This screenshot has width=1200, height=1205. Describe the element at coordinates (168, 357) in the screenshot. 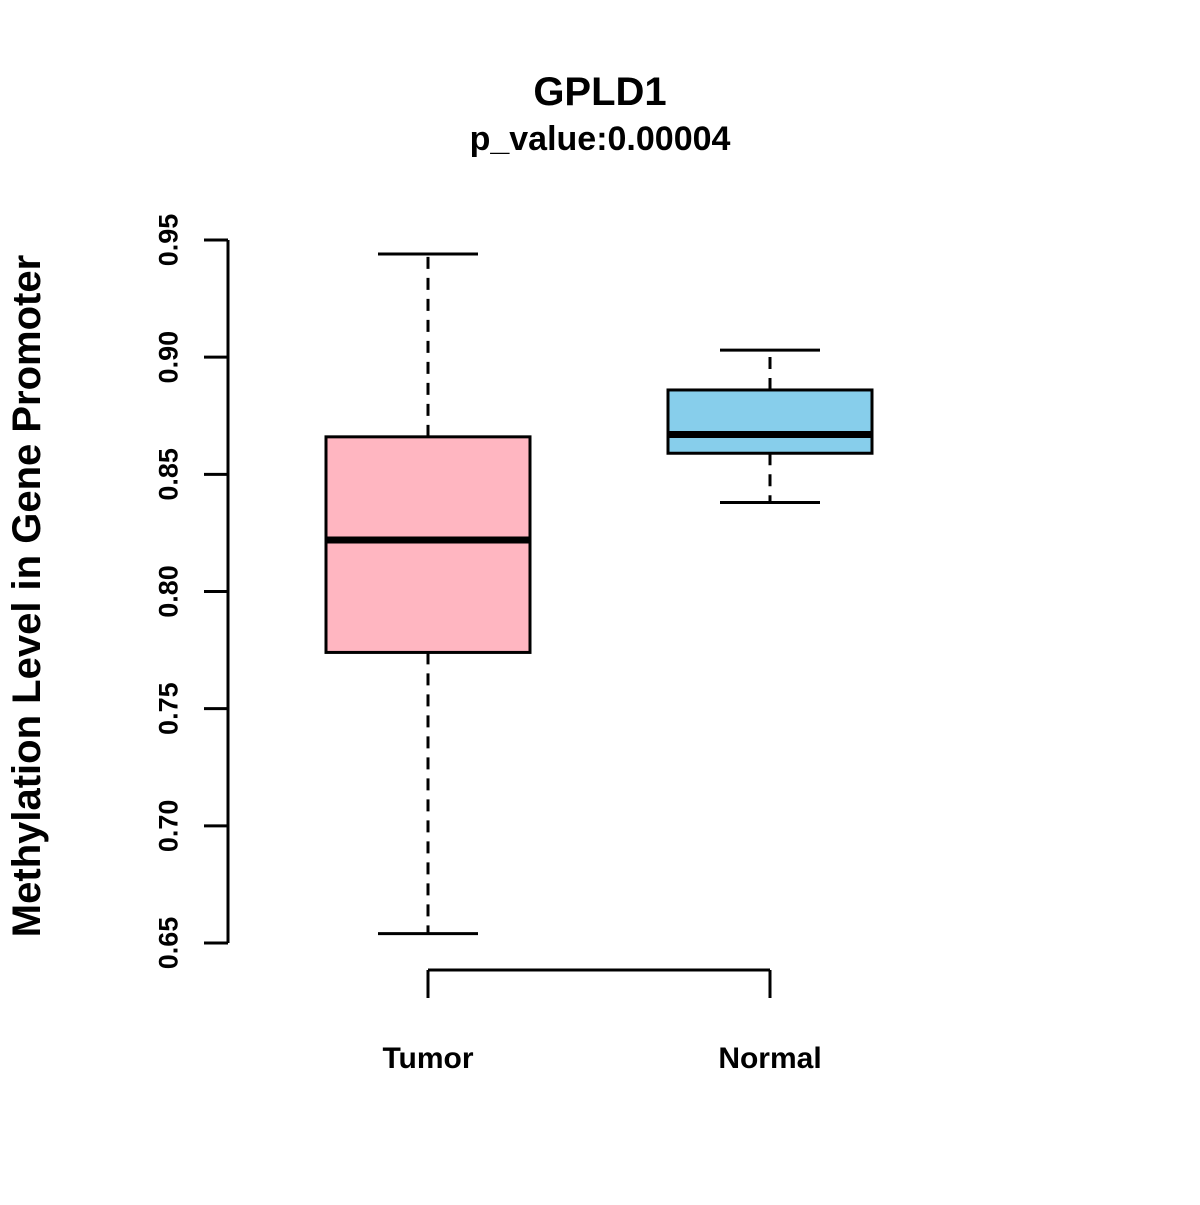

I see `y-axis-tick-label: 0.90` at that location.